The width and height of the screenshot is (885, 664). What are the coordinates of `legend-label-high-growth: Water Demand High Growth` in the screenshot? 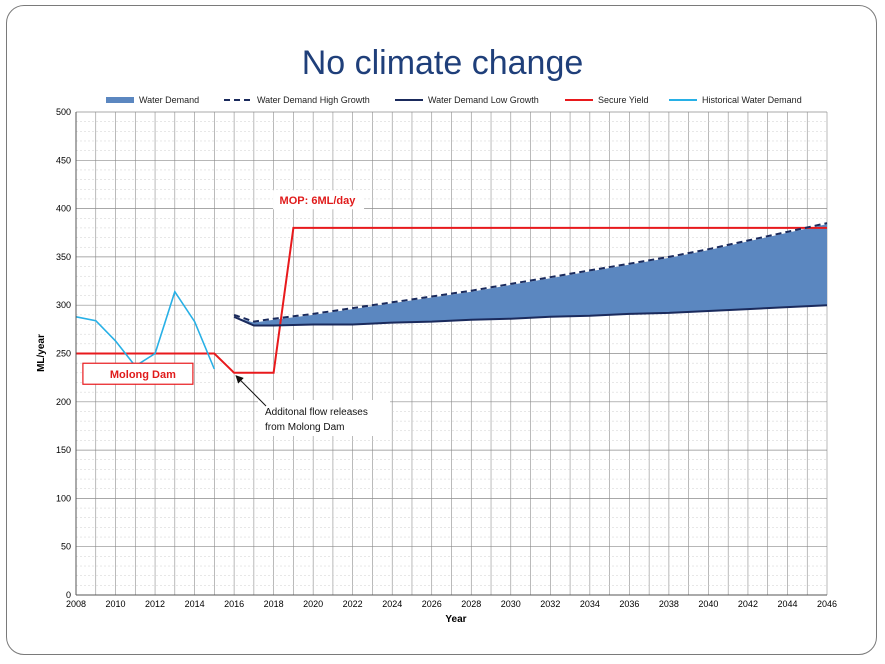 It's located at (313, 100).